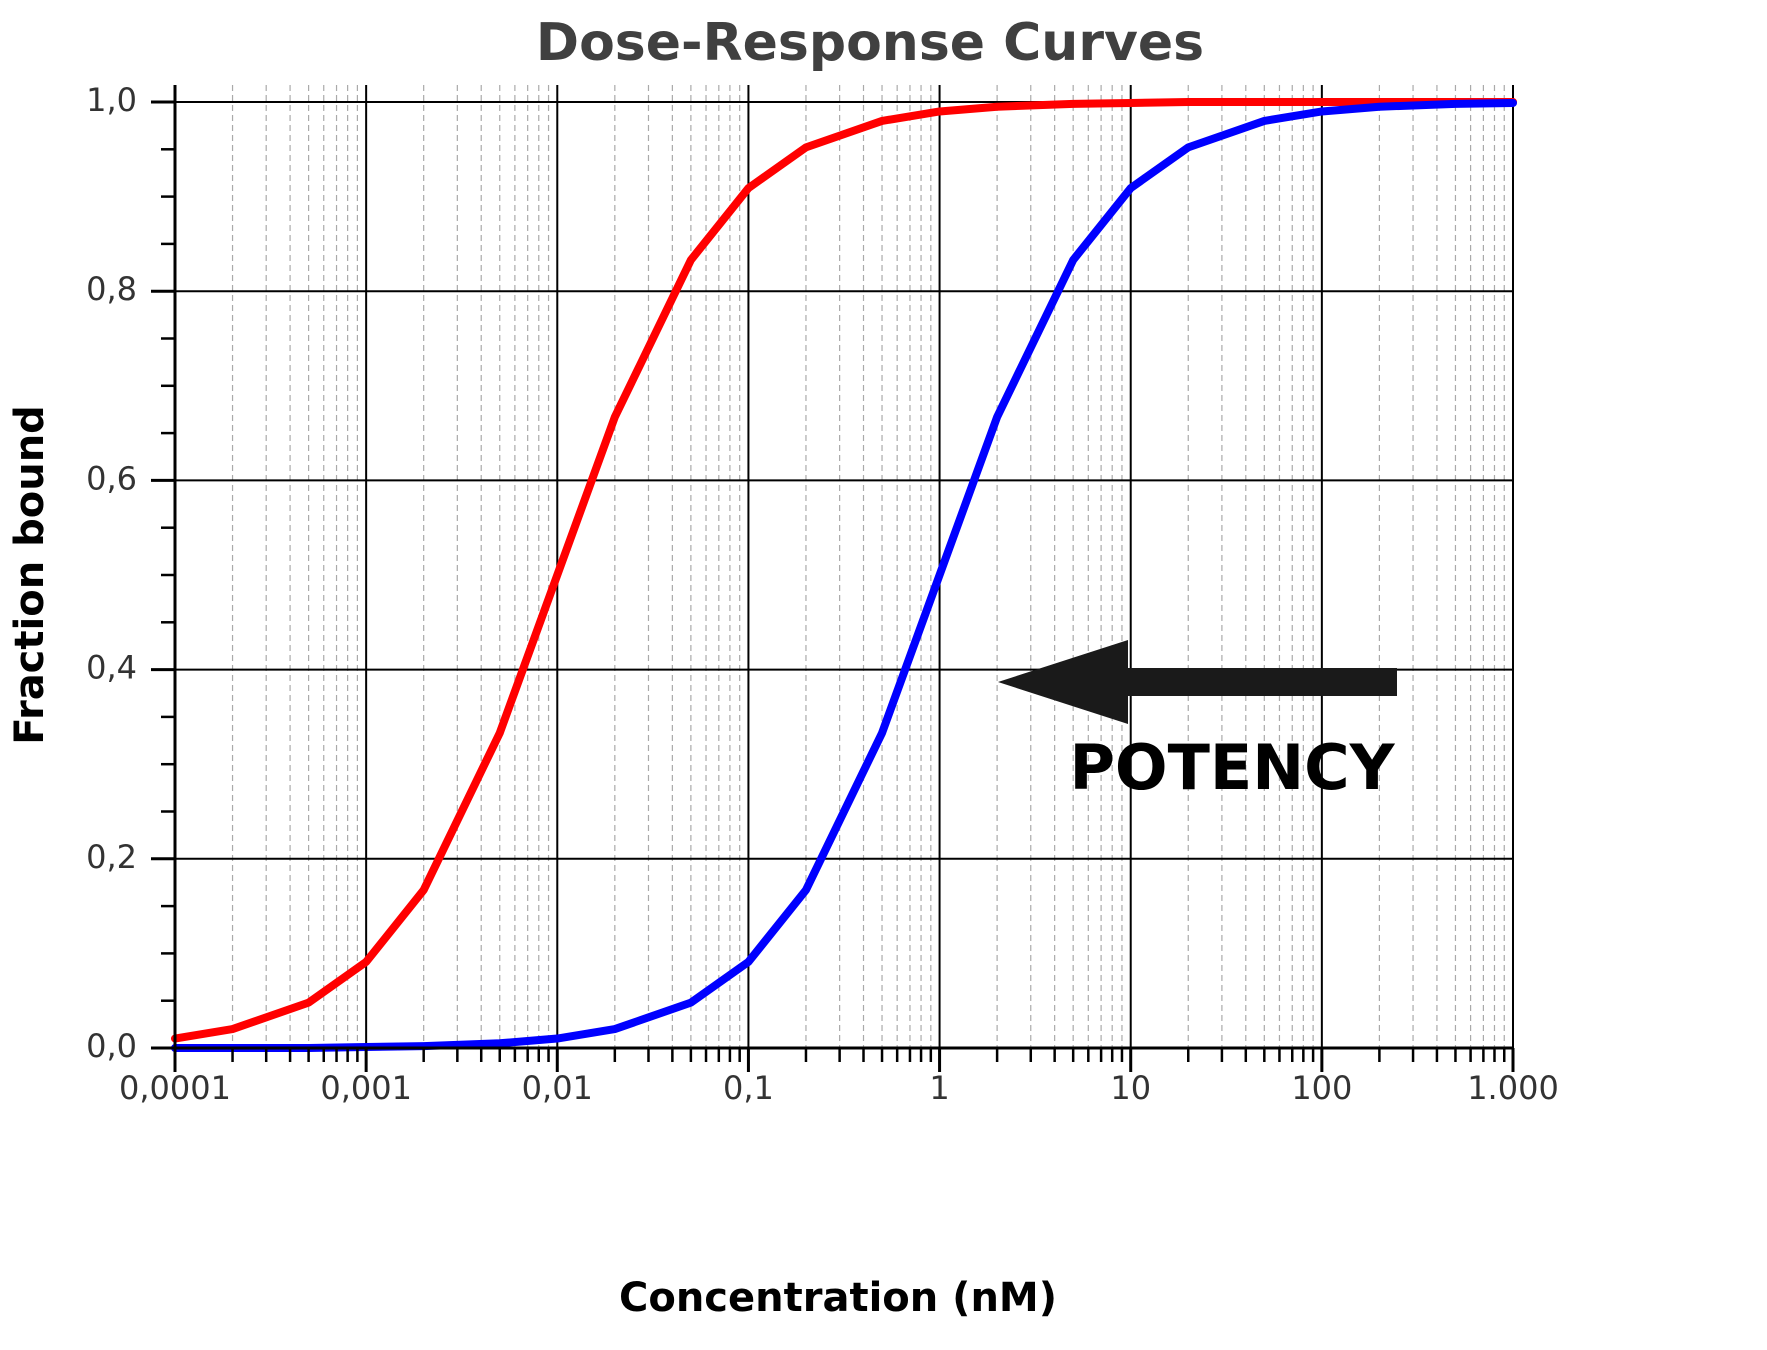 The width and height of the screenshot is (1767, 1350). What do you see at coordinates (175, 1088) in the screenshot?
I see `x-tick-label: 0,0001` at bounding box center [175, 1088].